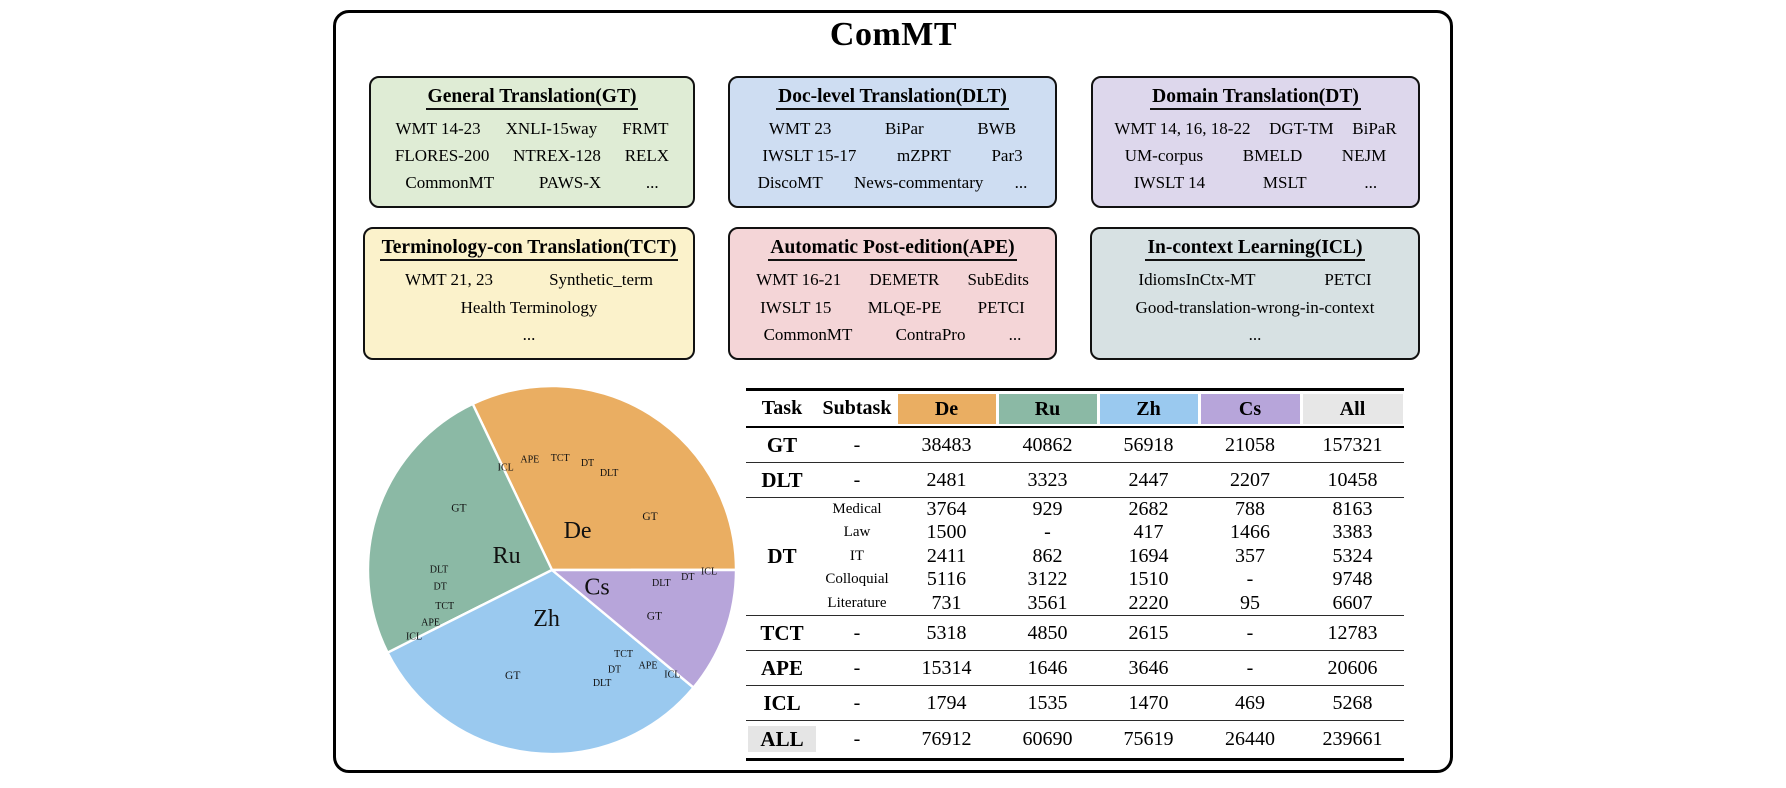 The image size is (1786, 788). I want to click on dataset-row: Health Terminology, so click(529, 308).